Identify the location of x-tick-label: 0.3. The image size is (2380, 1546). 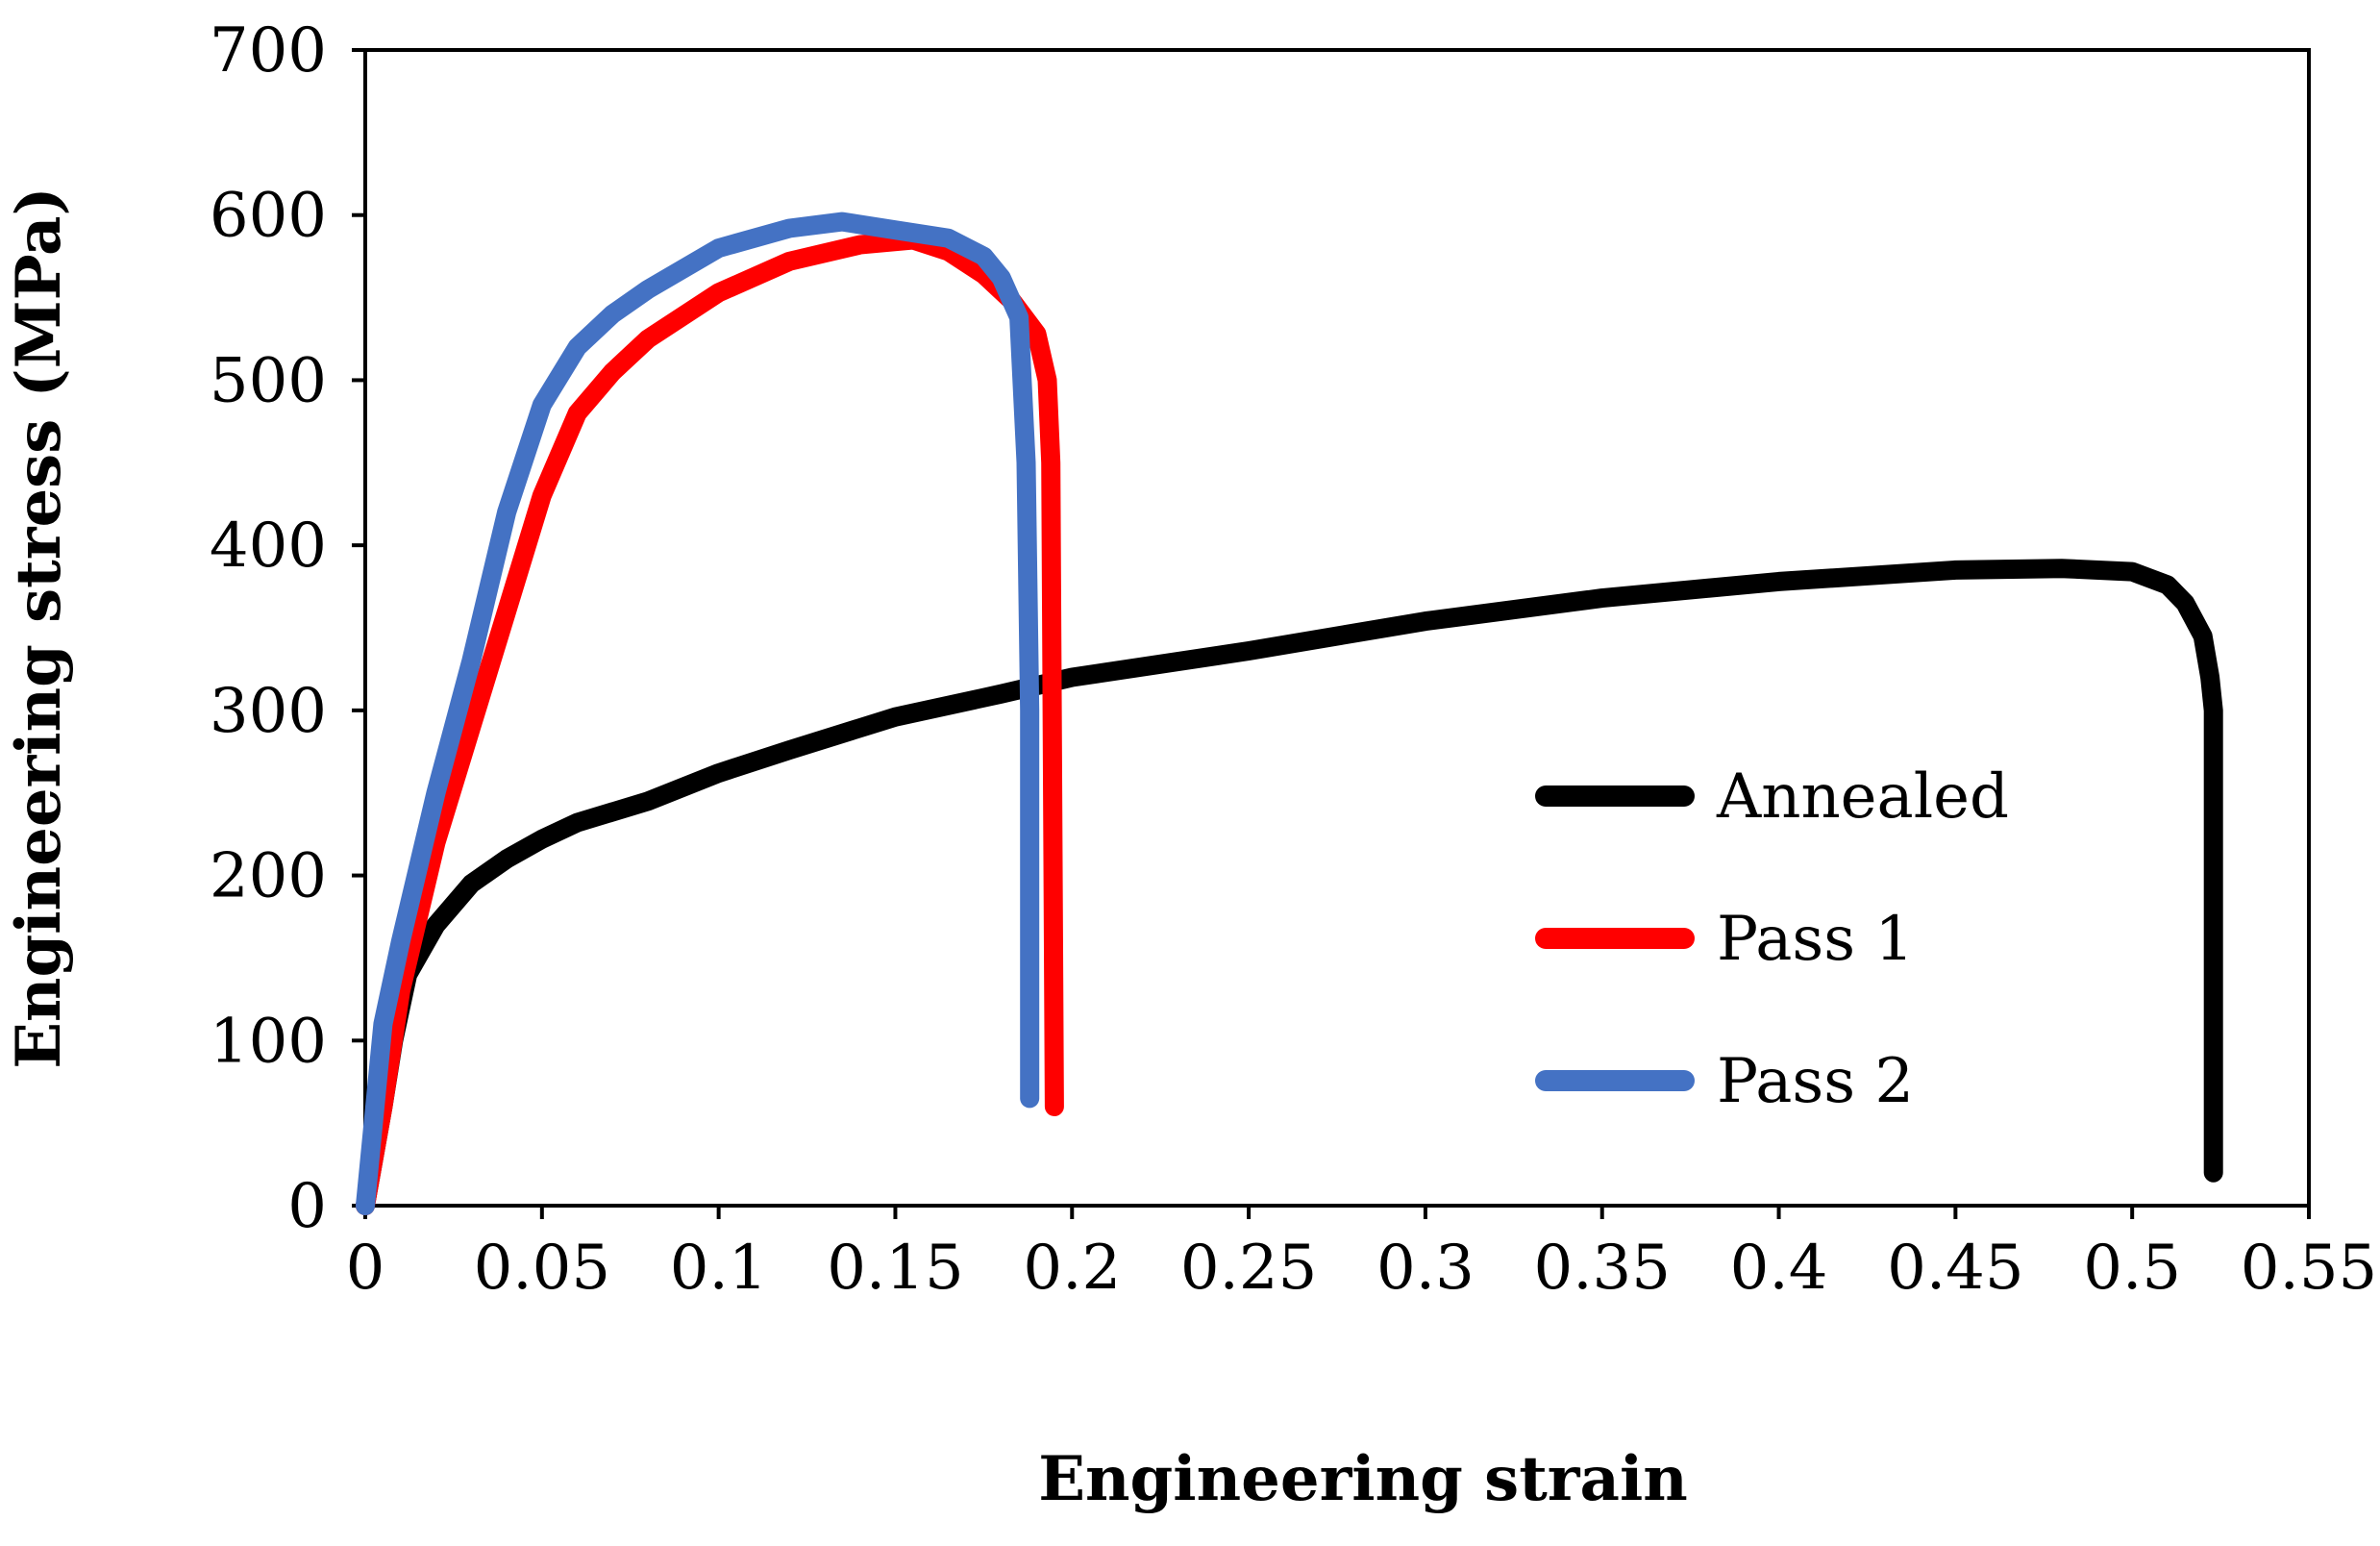
(1425, 1269).